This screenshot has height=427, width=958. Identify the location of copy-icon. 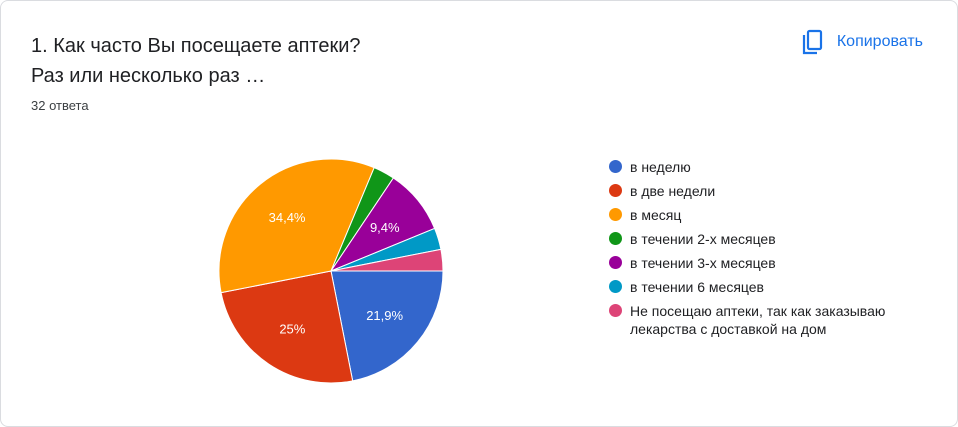
(813, 42).